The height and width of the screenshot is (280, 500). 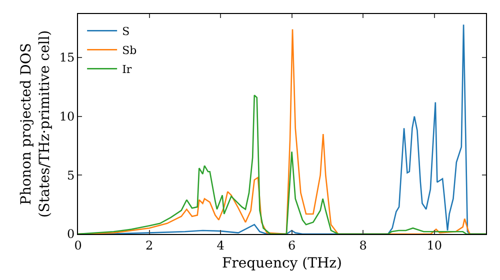 I want to click on legend-label: Ir, so click(x=127, y=69).